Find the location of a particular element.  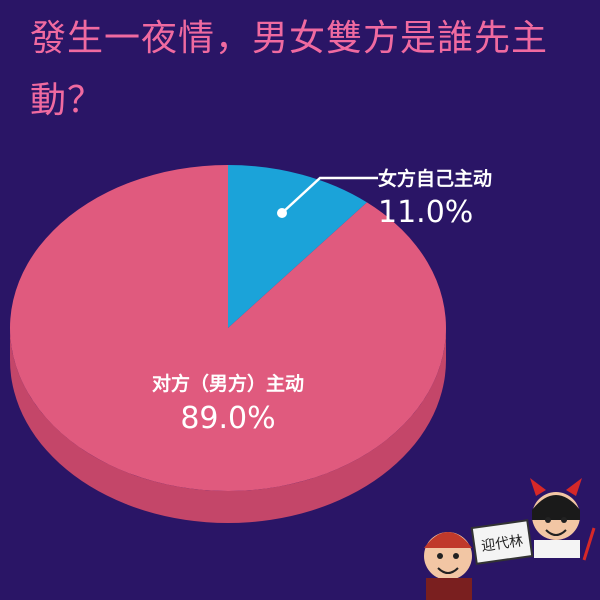

slice-label-male: 对方（男方）主动 is located at coordinates (228, 383).